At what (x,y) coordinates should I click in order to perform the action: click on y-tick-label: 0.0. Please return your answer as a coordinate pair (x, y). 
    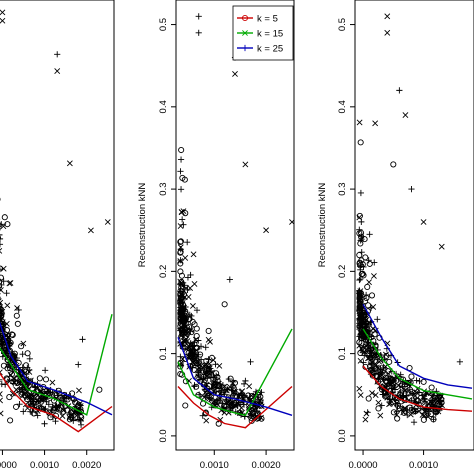
    Looking at the image, I should click on (342, 435).